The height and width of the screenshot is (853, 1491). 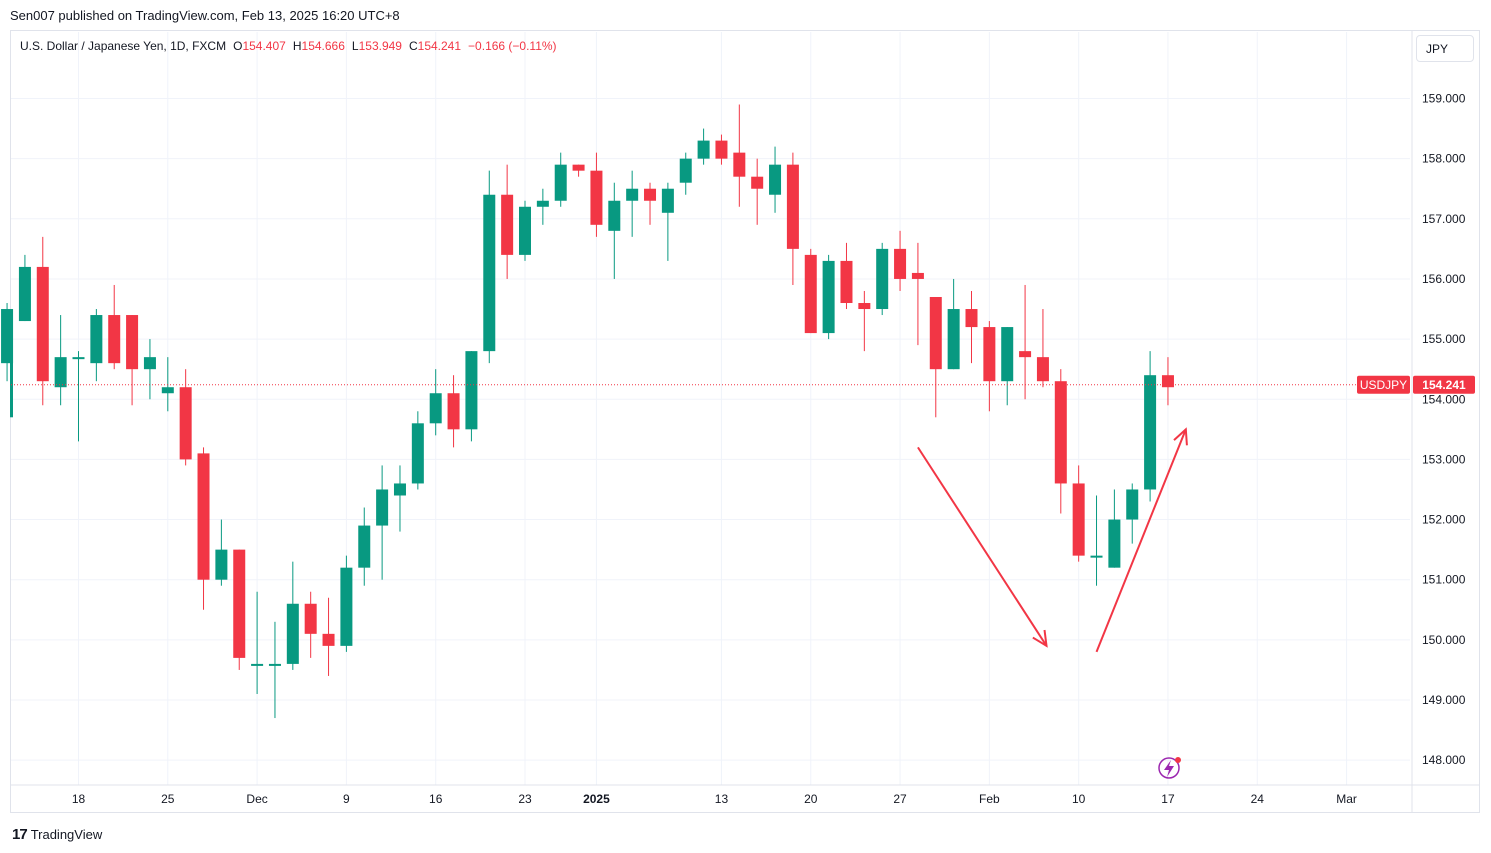 What do you see at coordinates (355, 46) in the screenshot?
I see `legend-low-label: L` at bounding box center [355, 46].